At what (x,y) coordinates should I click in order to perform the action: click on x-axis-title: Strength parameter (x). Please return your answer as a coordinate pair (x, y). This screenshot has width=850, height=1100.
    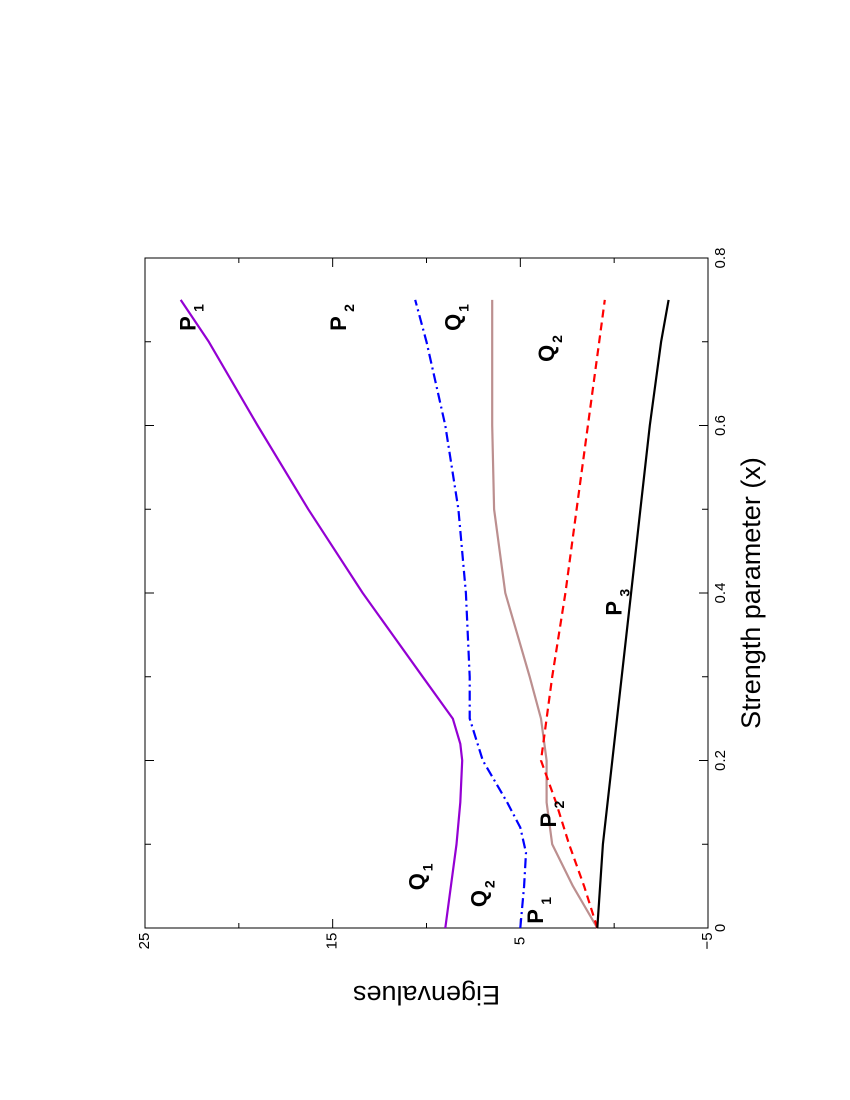
    Looking at the image, I should click on (751, 593).